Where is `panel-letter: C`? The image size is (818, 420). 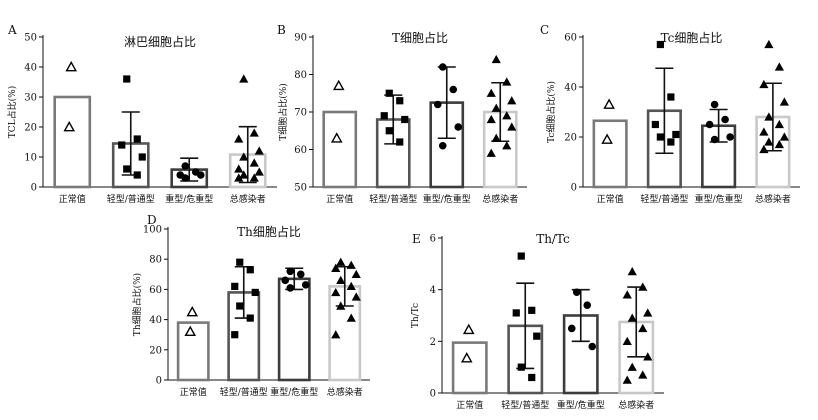
panel-letter: C is located at coordinates (544, 30).